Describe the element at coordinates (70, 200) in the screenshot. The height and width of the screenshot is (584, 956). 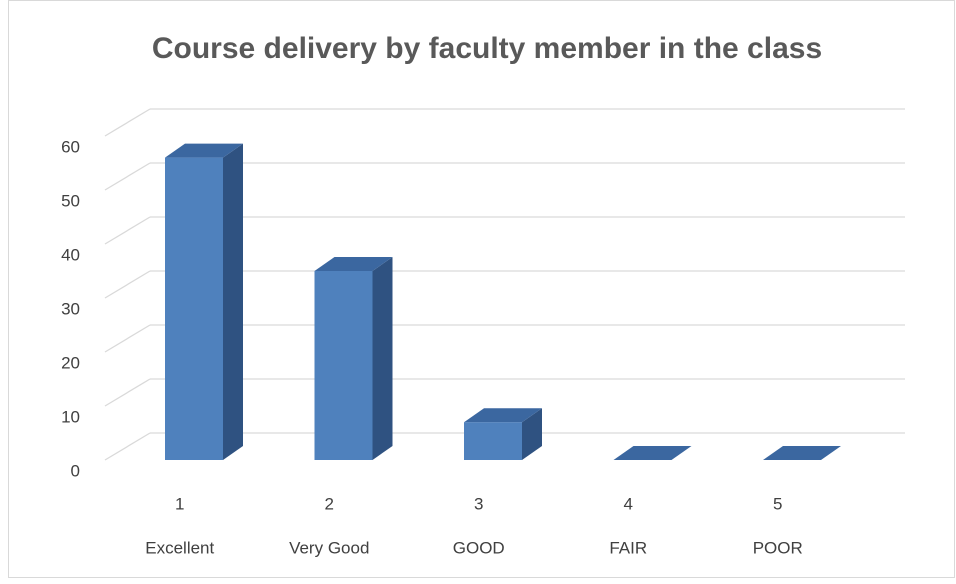
I see `y-tick-label: 50` at that location.